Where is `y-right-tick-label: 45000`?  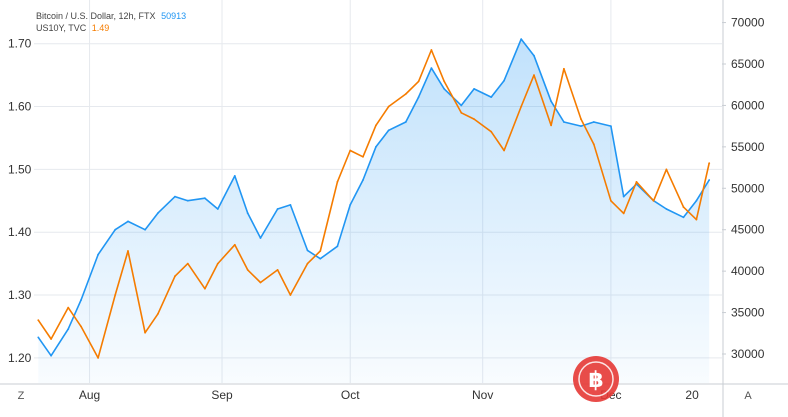
y-right-tick-label: 45000 is located at coordinates (748, 230).